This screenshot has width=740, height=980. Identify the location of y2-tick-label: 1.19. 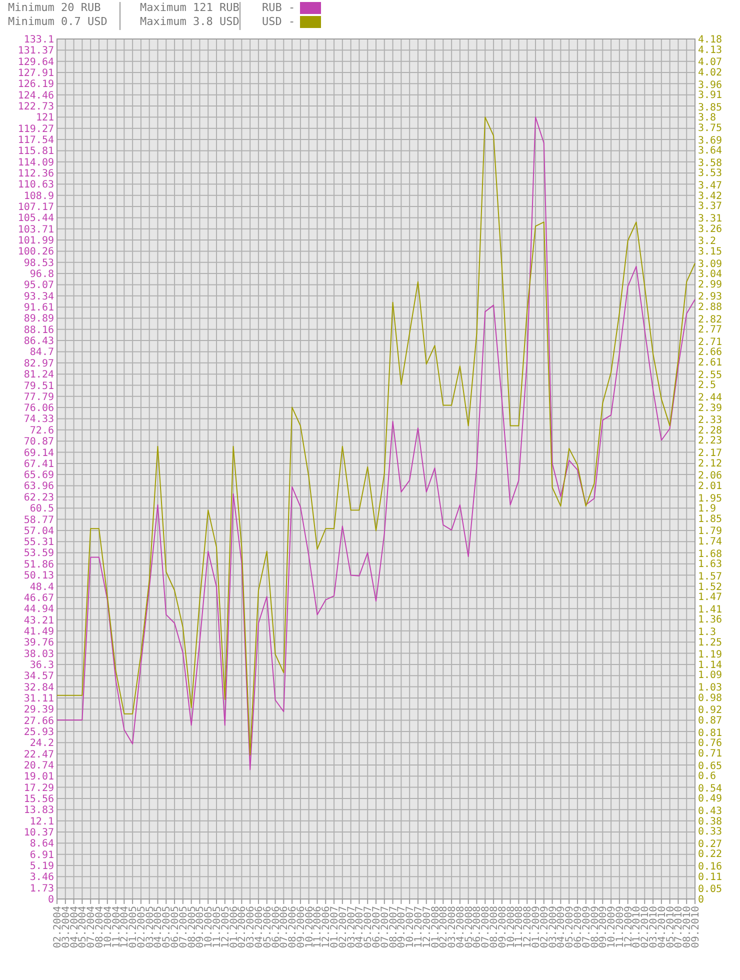
(710, 655).